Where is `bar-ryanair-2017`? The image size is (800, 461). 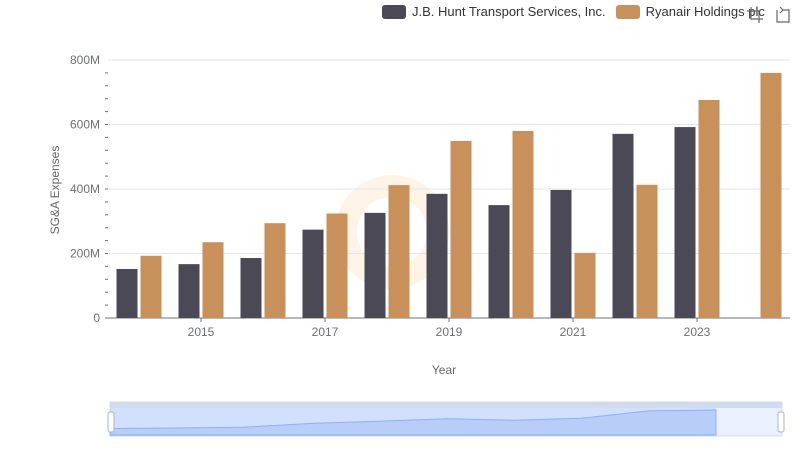 bar-ryanair-2017 is located at coordinates (337, 265).